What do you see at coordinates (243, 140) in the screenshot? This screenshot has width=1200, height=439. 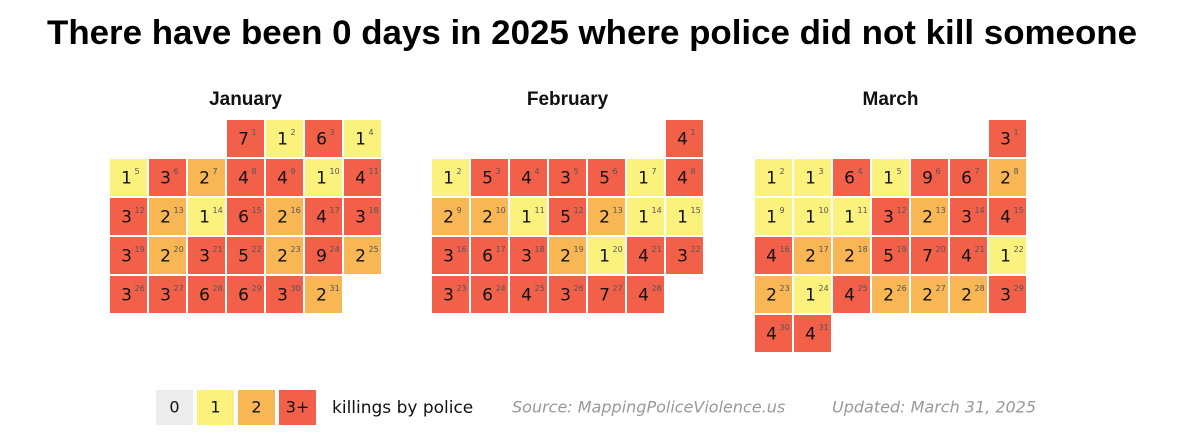 I see `cell-value: 7` at bounding box center [243, 140].